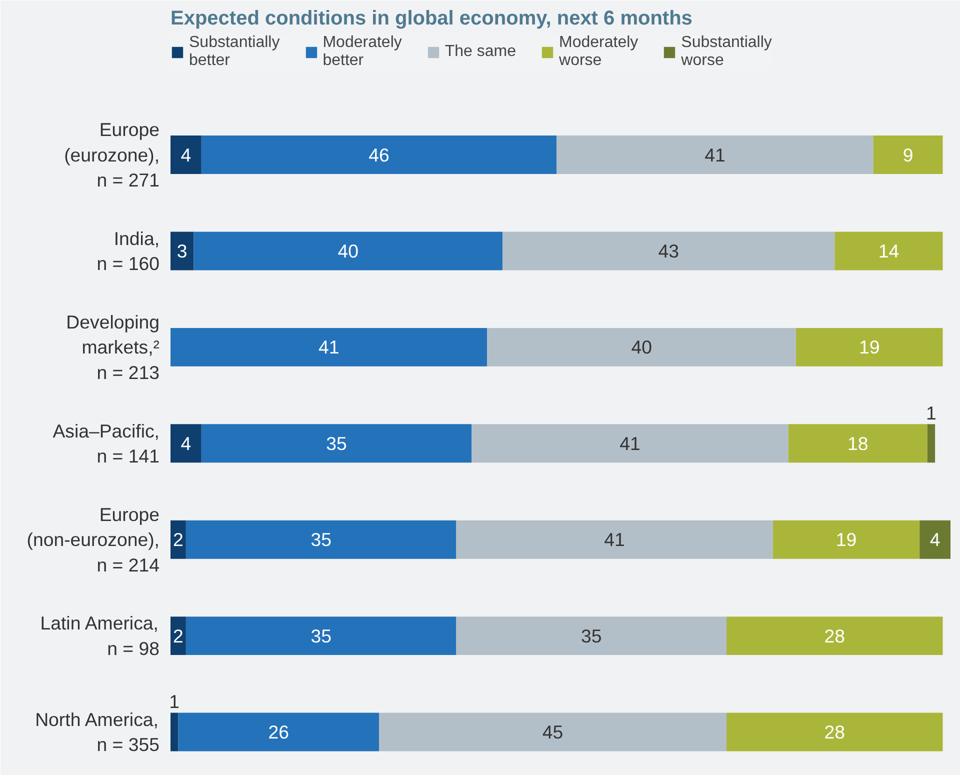  I want to click on y-tick-label: Europe (non-eurozone), n = 214, so click(93, 540).